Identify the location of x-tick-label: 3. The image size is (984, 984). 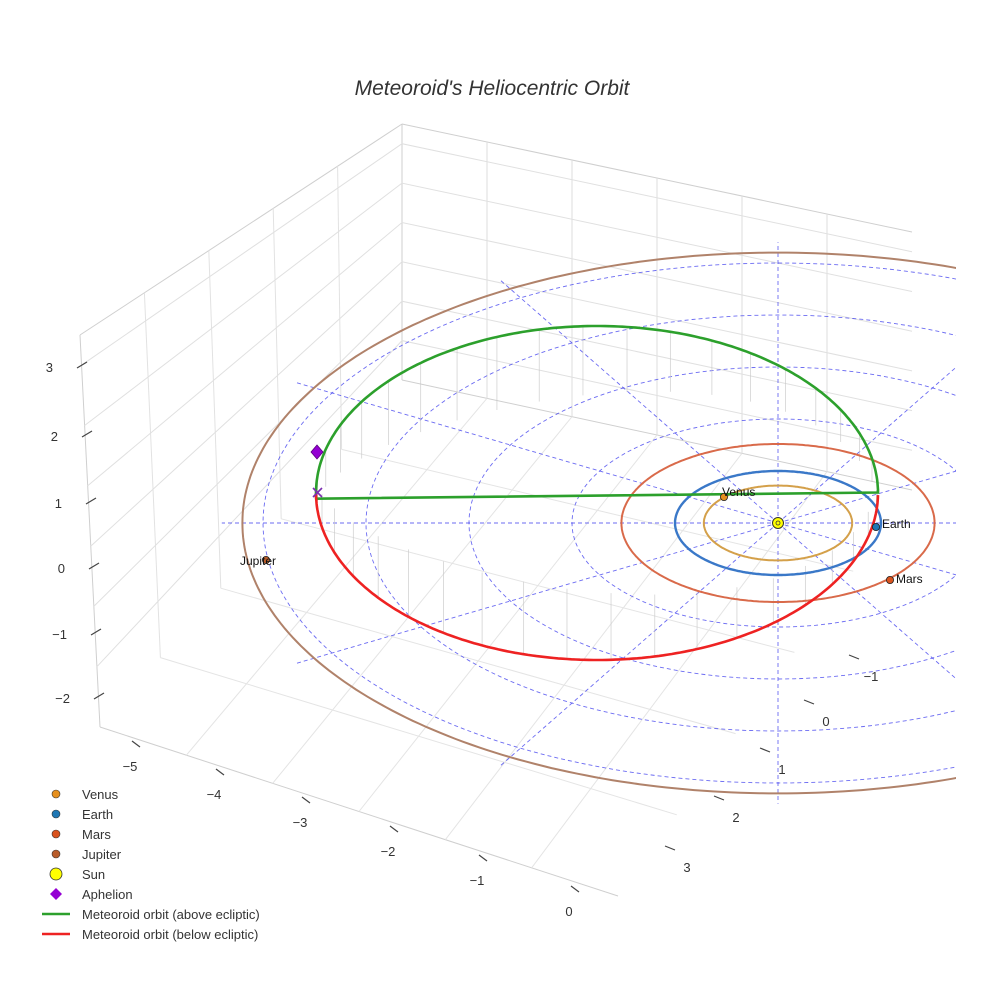
(686, 867).